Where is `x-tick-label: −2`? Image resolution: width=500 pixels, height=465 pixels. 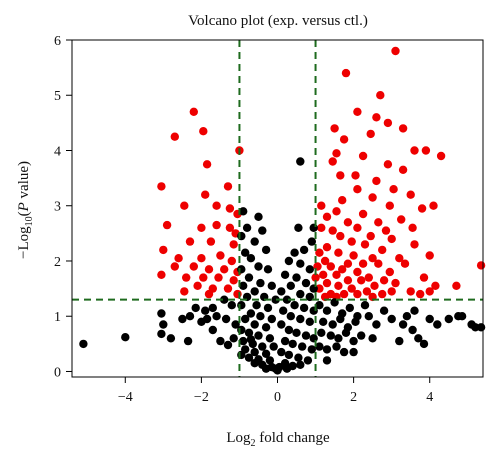
x-tick-label: −2 is located at coordinates (201, 397).